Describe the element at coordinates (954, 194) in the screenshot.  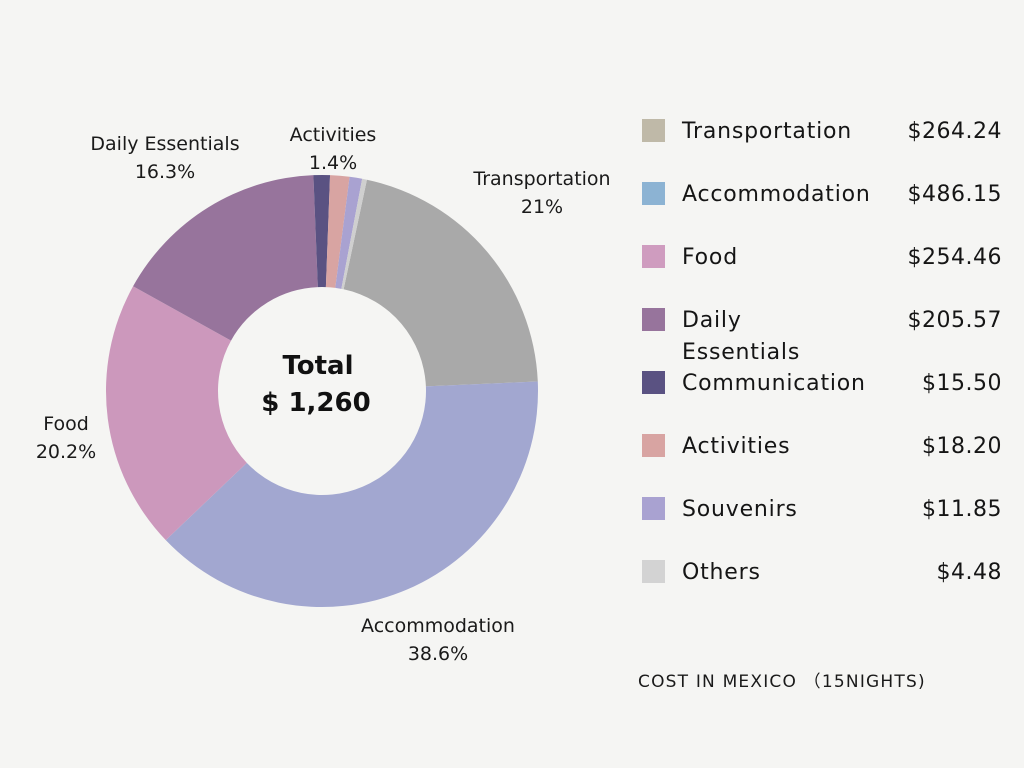
I see `legend-value: $486.15` at that location.